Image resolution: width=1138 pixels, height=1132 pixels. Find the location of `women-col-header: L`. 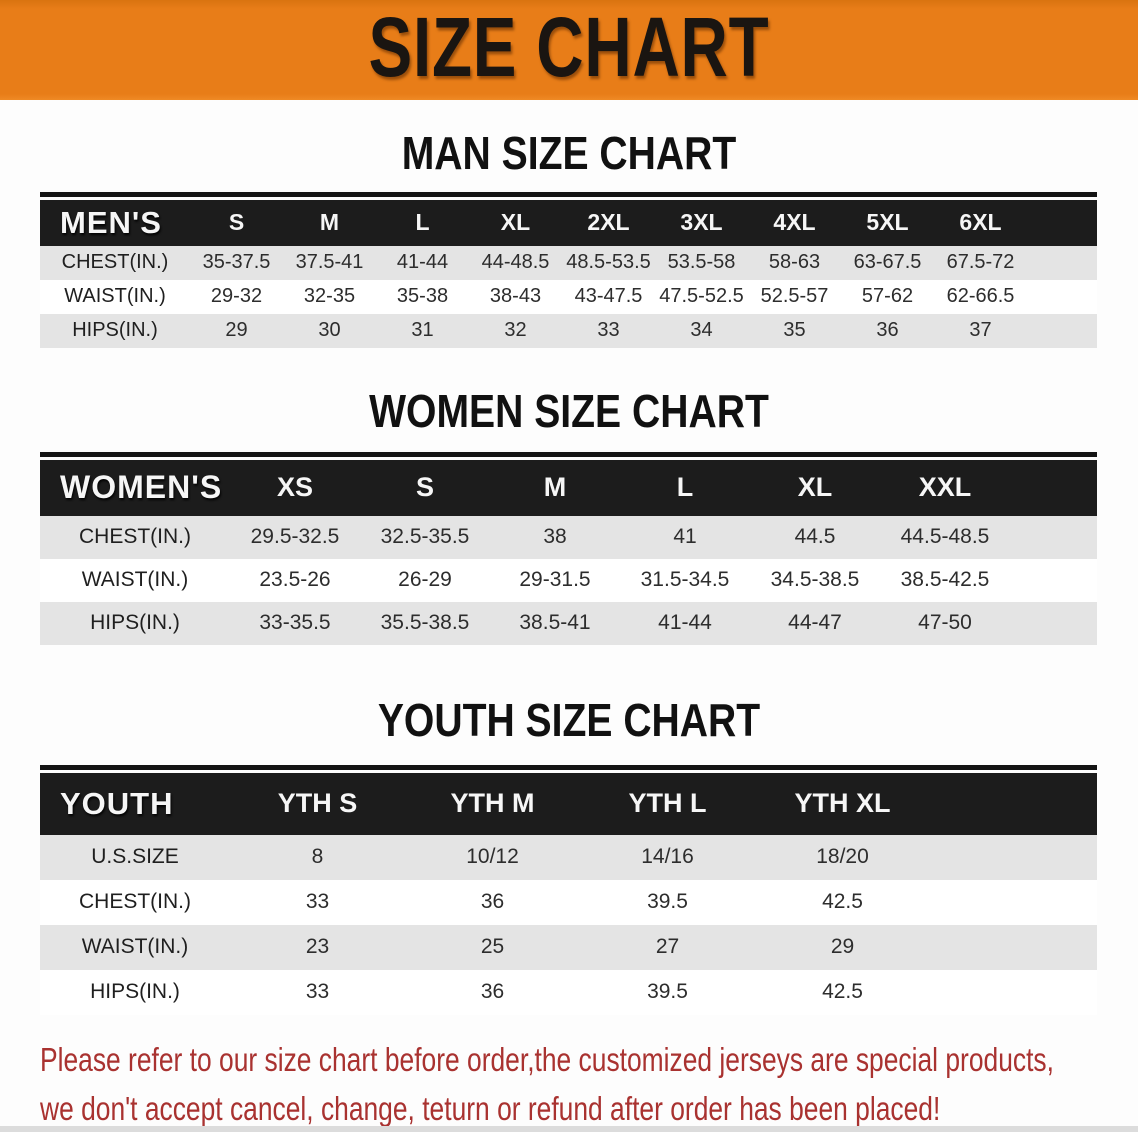

women-col-header: L is located at coordinates (685, 487).